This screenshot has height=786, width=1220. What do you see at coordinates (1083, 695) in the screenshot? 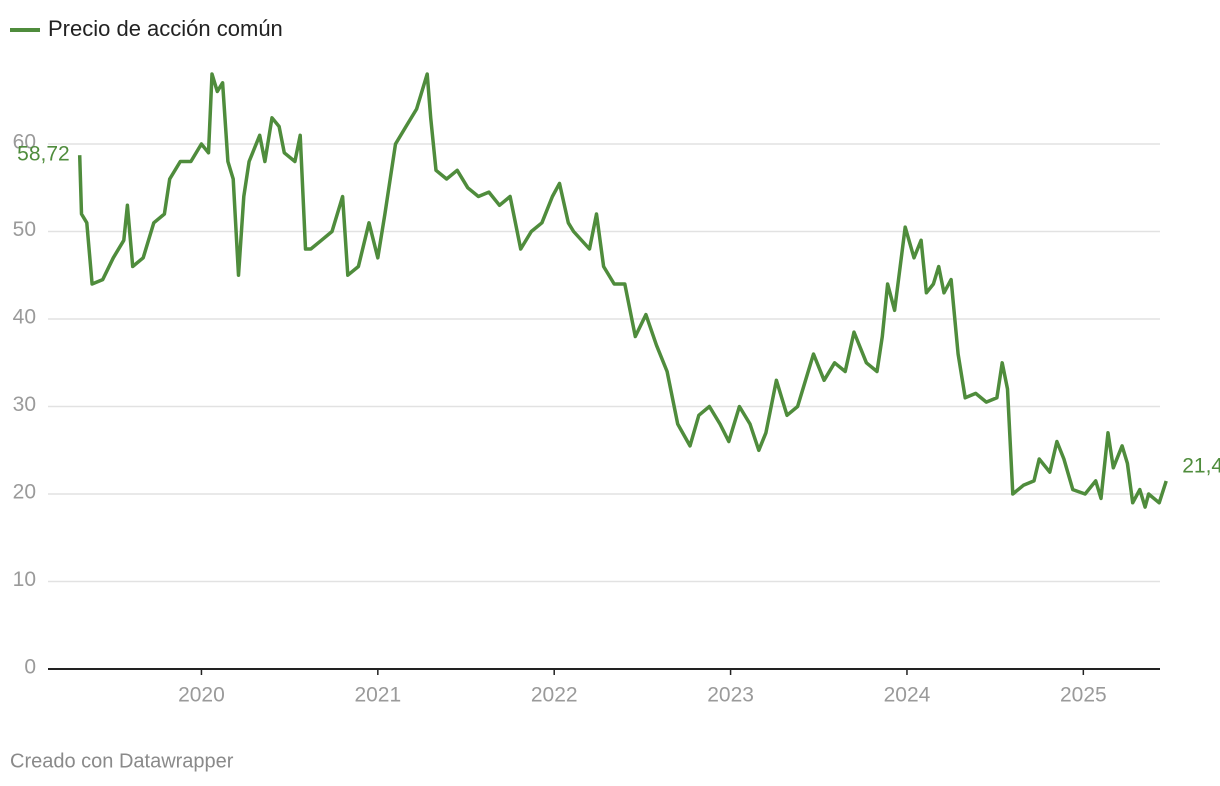
I see `x-tick-label: 2025` at bounding box center [1083, 695].